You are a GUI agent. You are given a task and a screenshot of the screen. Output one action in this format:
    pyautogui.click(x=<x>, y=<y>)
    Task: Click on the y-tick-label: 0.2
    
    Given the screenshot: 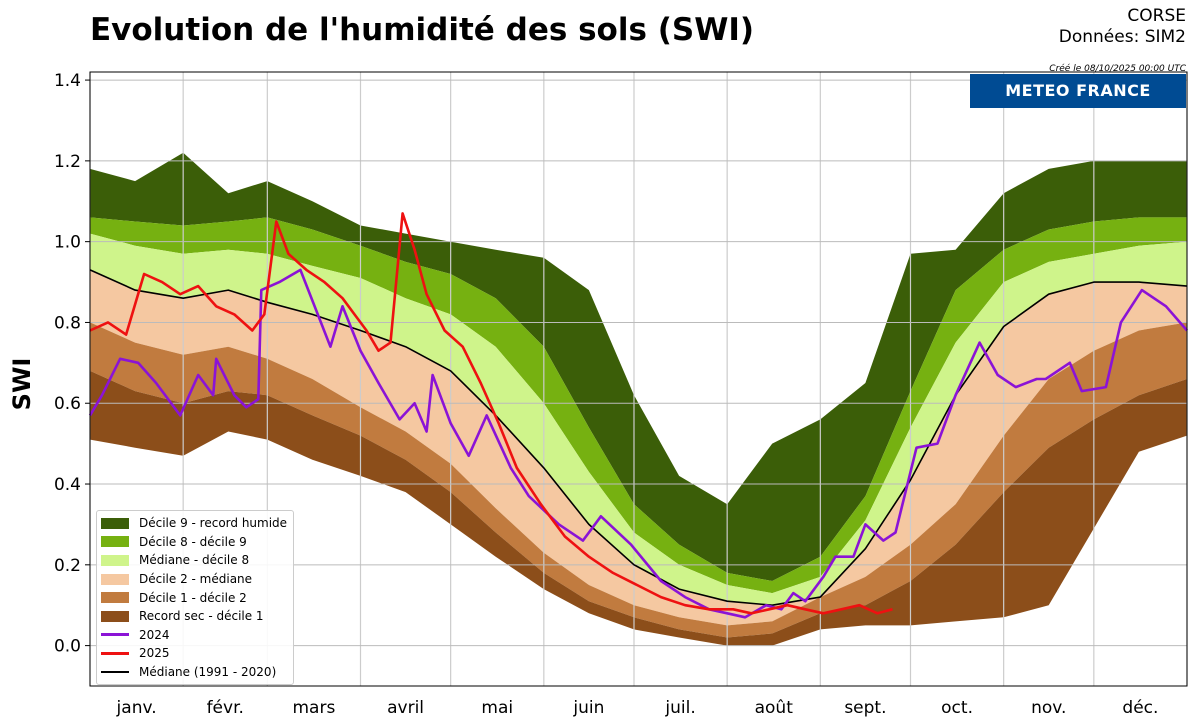 What is the action you would take?
    pyautogui.click(x=67, y=566)
    